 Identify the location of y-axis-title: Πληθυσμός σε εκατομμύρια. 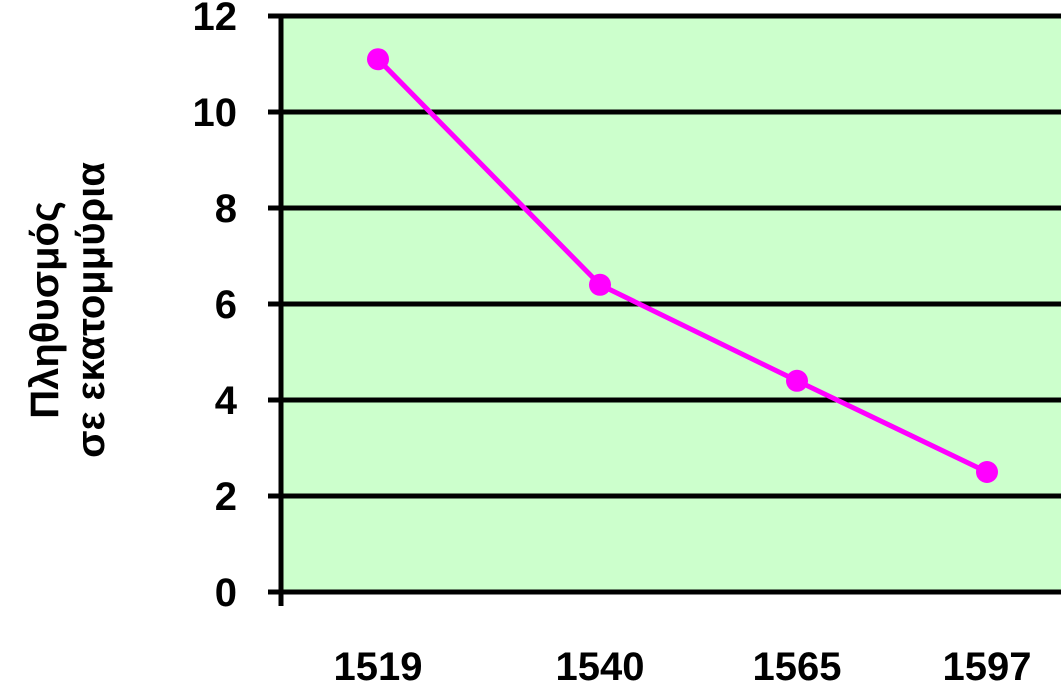
(68, 310).